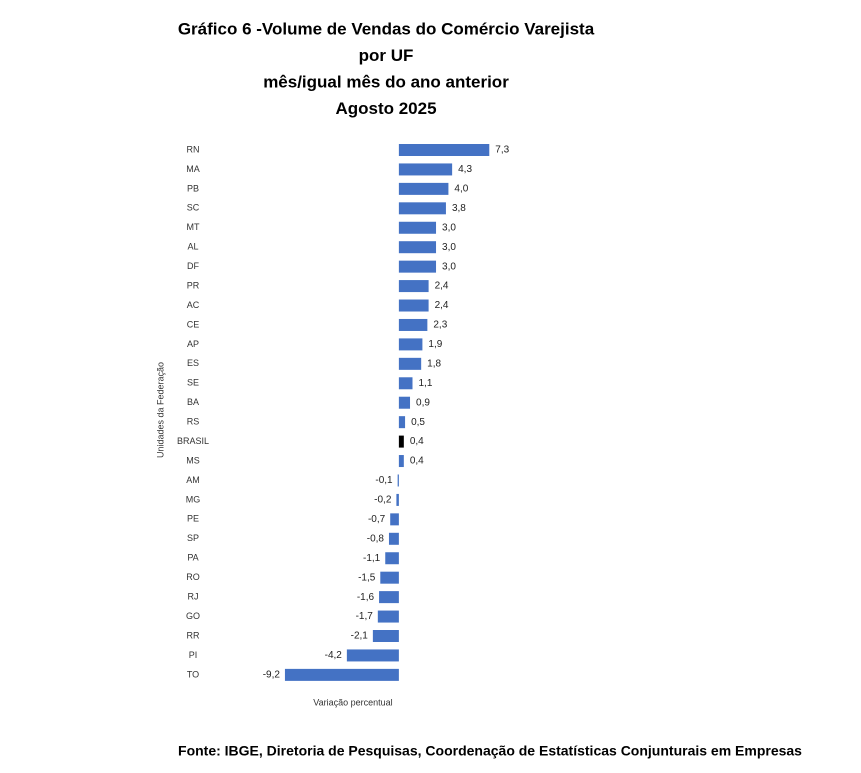  Describe the element at coordinates (423, 402) in the screenshot. I see `value-label: 0,9` at that location.